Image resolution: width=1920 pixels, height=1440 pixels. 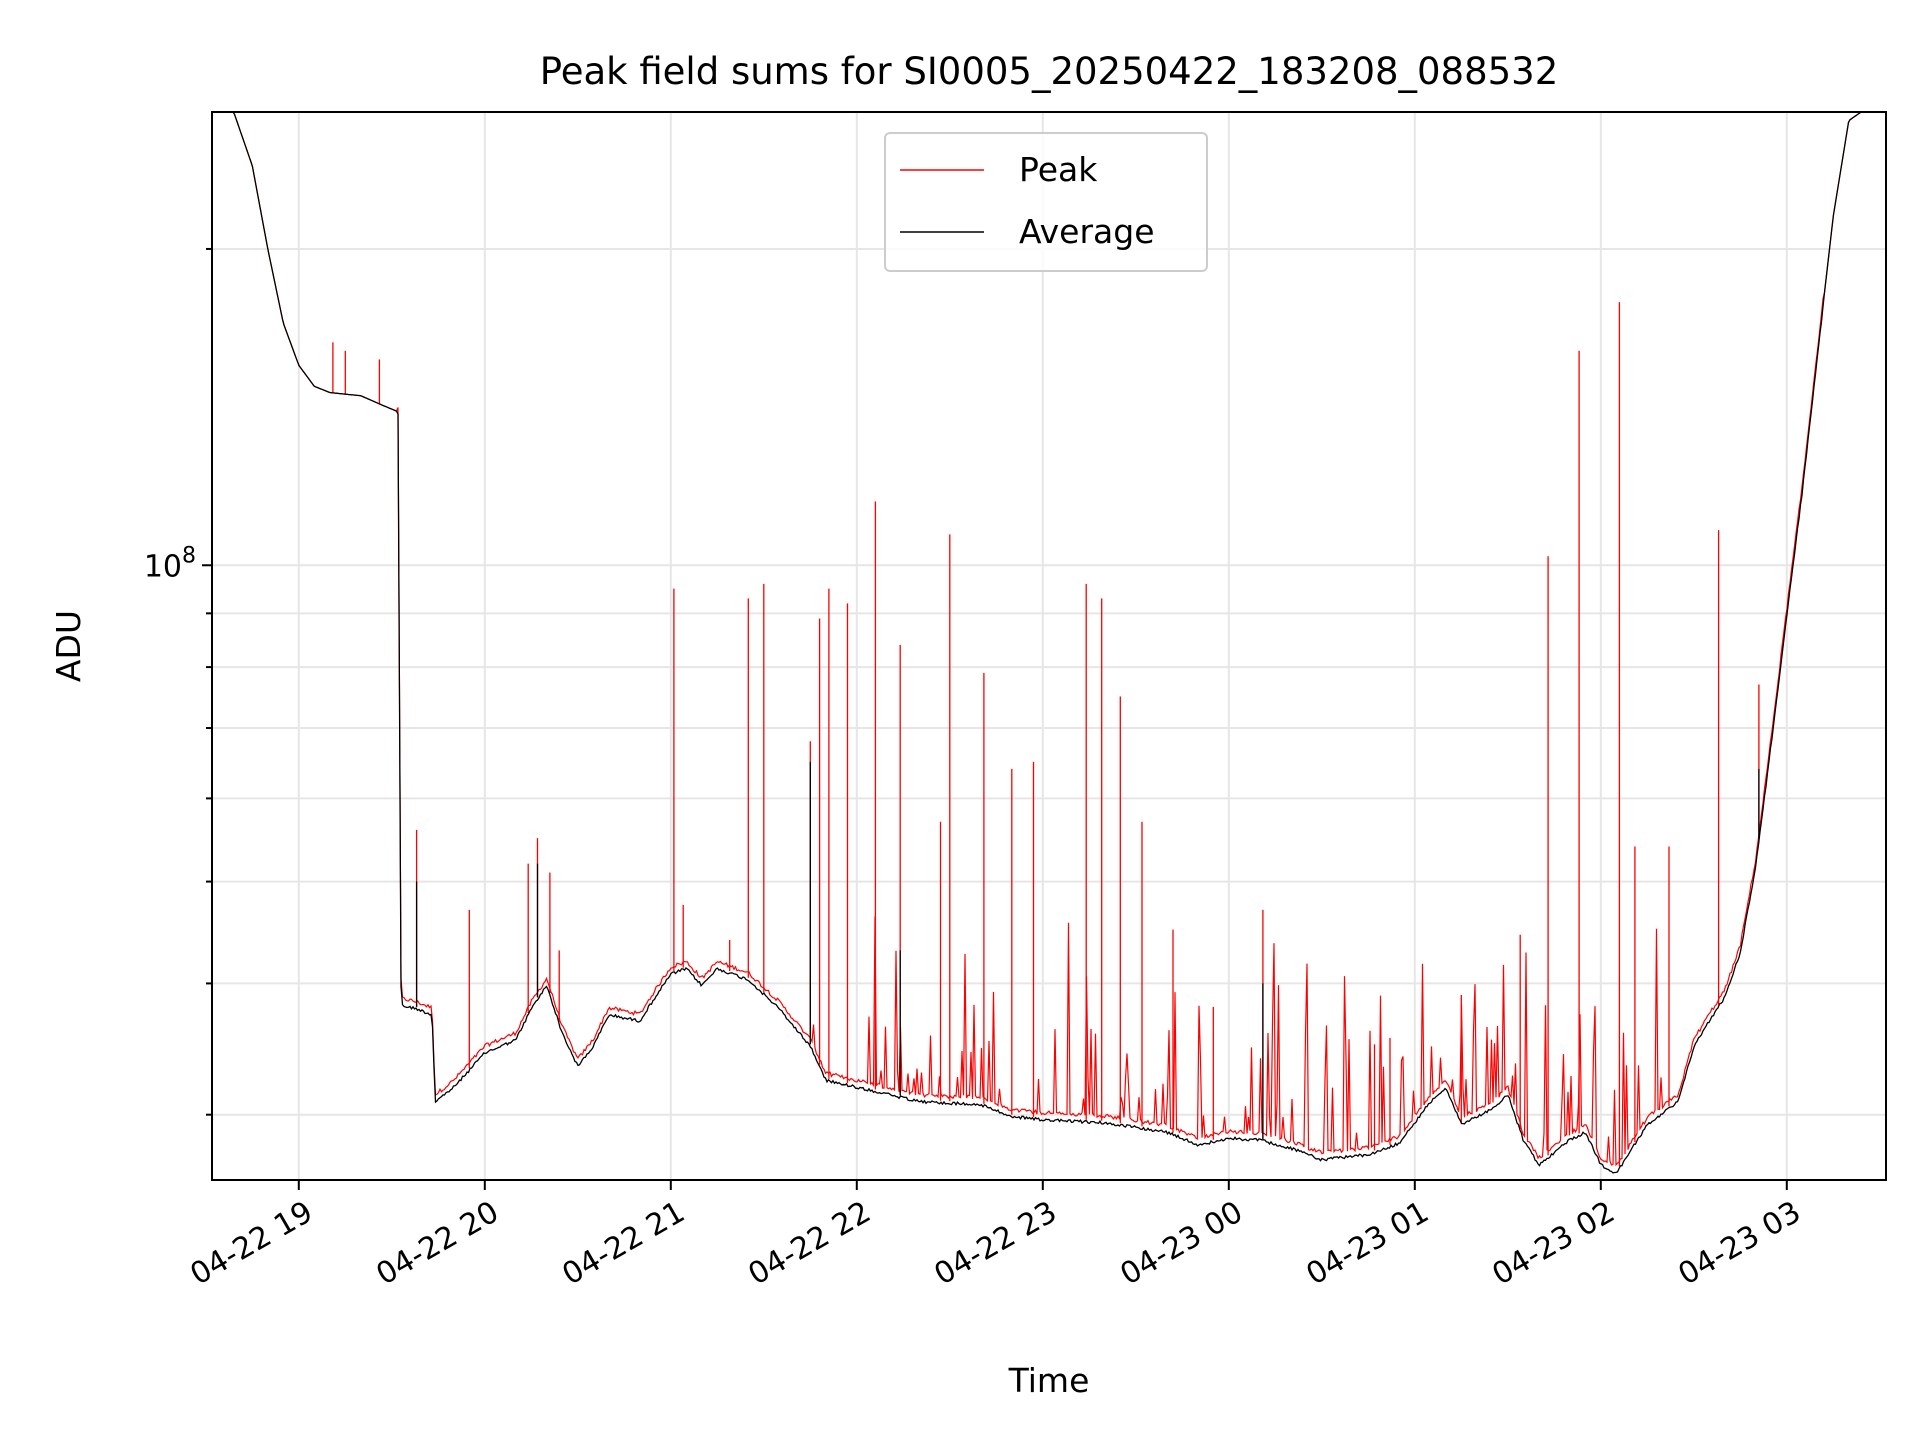 I want to click on legend-frame, so click(x=1046, y=202).